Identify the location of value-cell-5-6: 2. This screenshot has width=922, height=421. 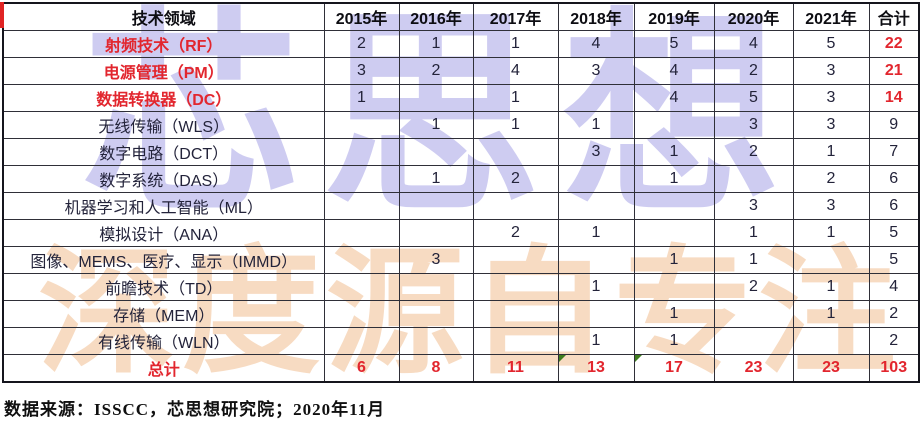
(831, 179).